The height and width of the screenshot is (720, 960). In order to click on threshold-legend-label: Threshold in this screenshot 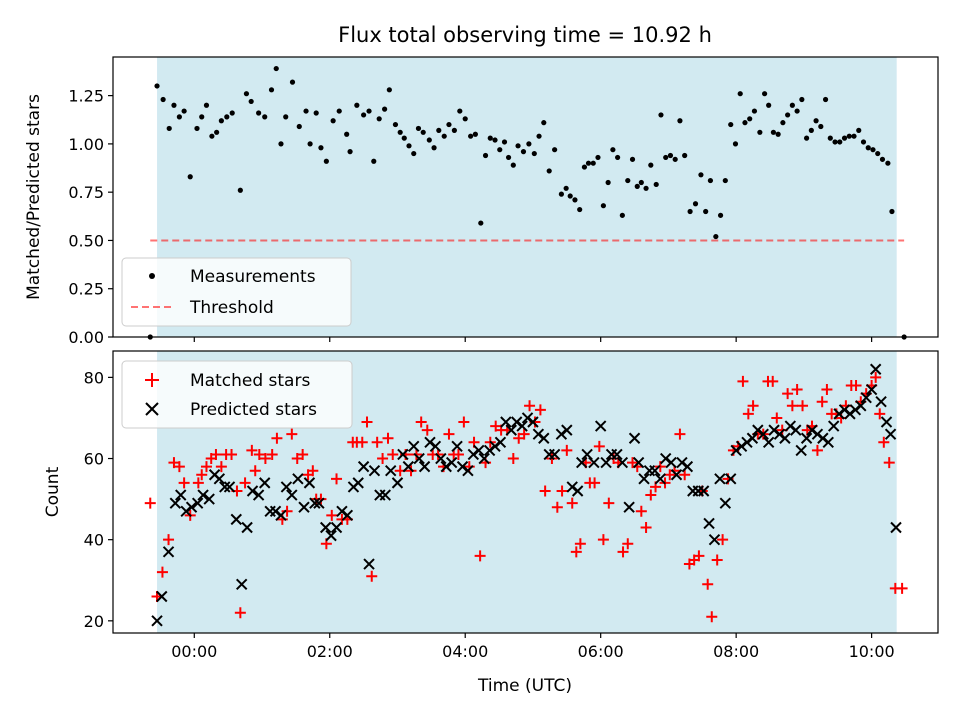, I will do `click(231, 308)`.